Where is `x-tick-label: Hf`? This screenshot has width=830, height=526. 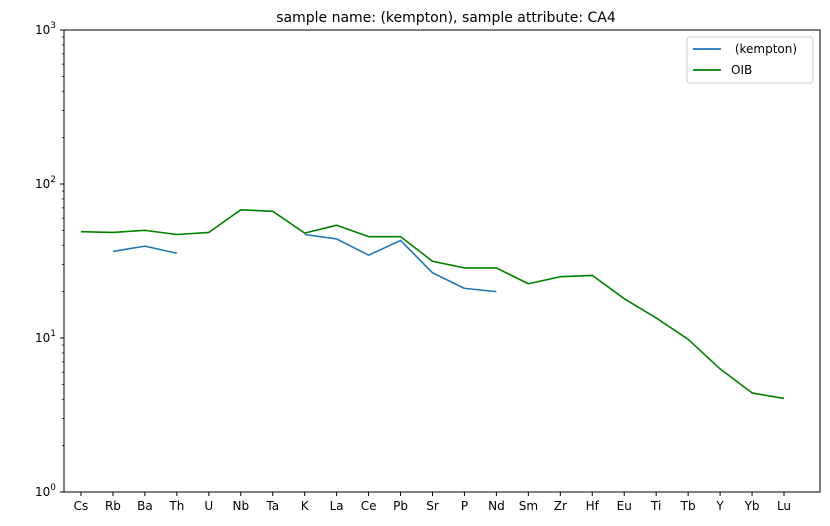 x-tick-label: Hf is located at coordinates (593, 506).